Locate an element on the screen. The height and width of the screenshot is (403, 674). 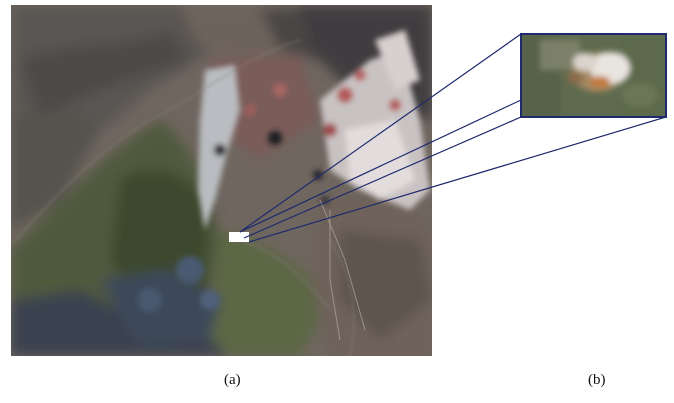
magnified-inset is located at coordinates (593, 75).